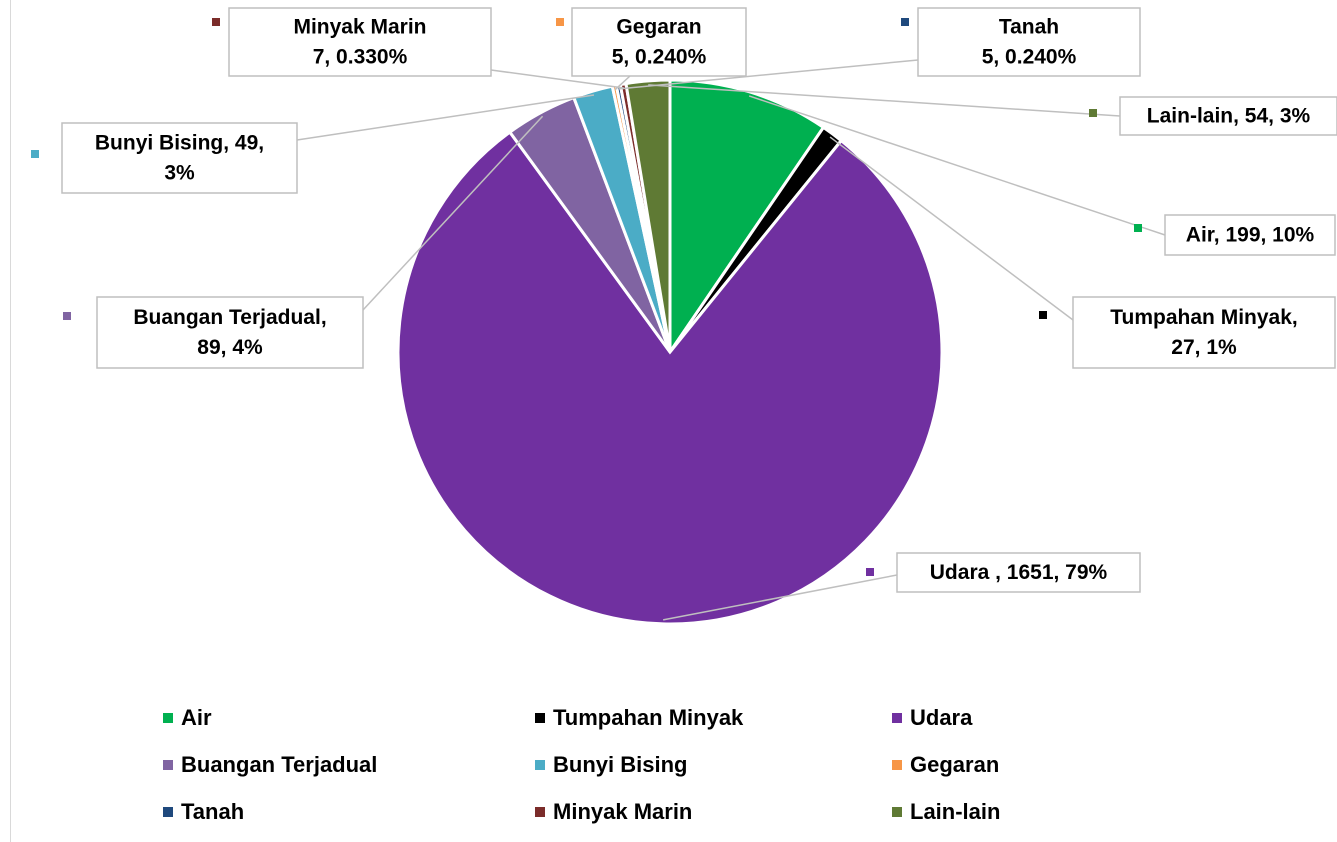 The image size is (1337, 842). Describe the element at coordinates (620, 764) in the screenshot. I see `legend-label: Bunyi Bising` at that location.